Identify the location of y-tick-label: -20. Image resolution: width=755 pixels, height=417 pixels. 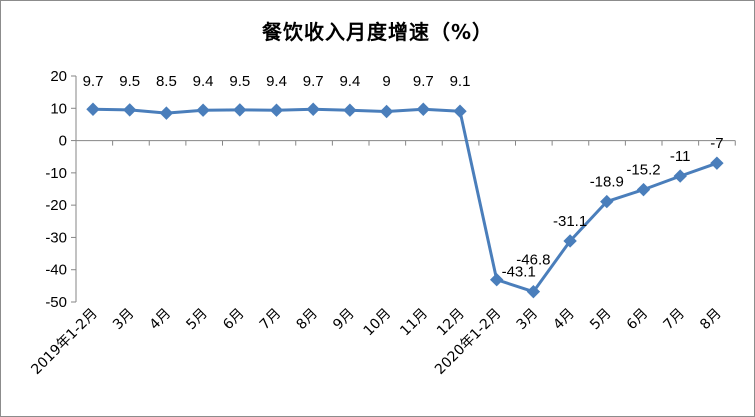
(56, 205).